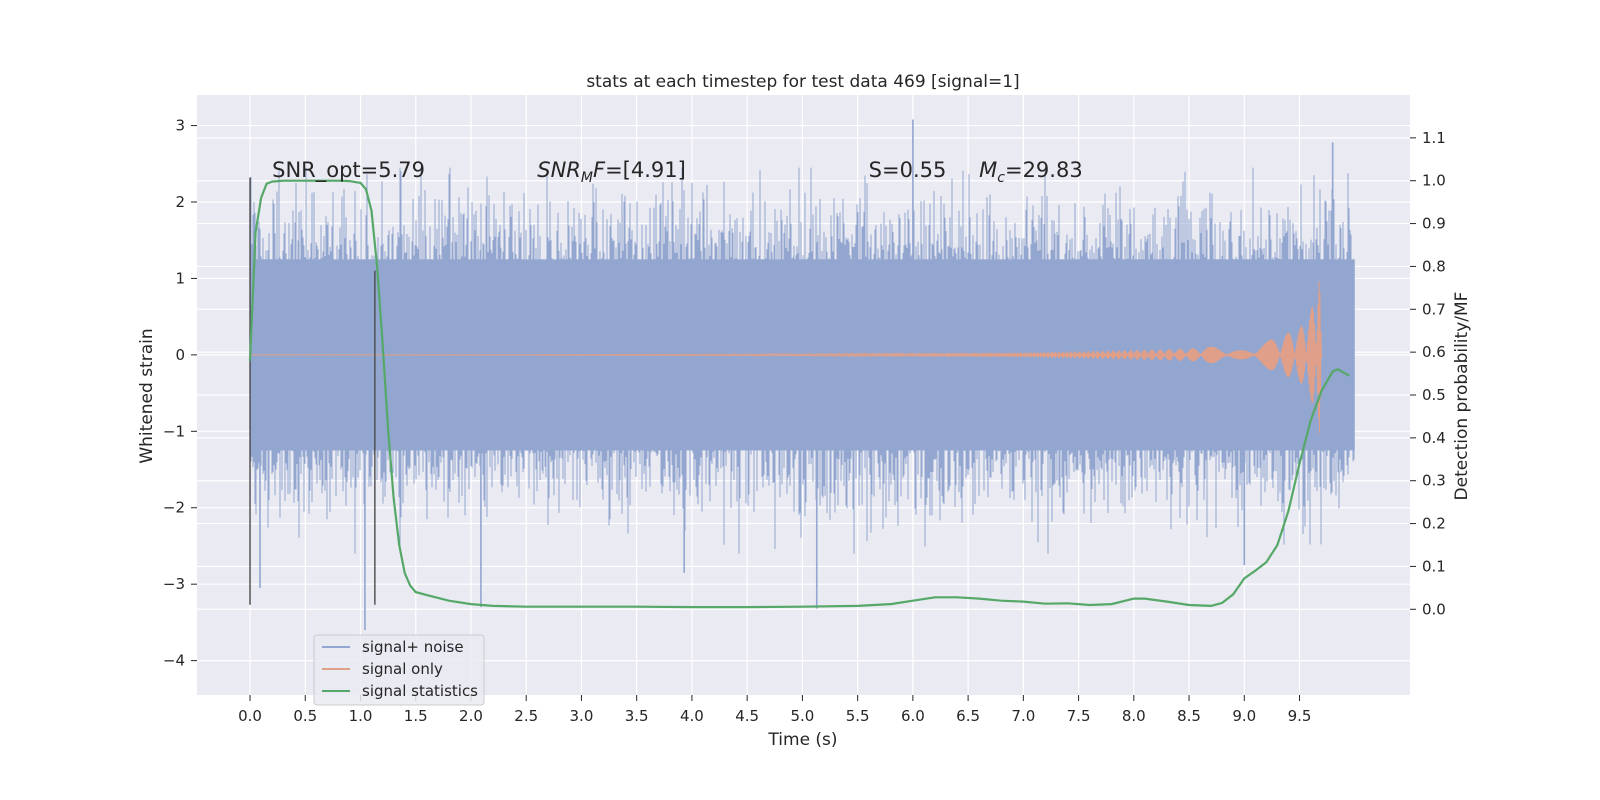 This screenshot has width=1600, height=800. I want to click on annotation-3: Mc=29.83, so click(1031, 172).